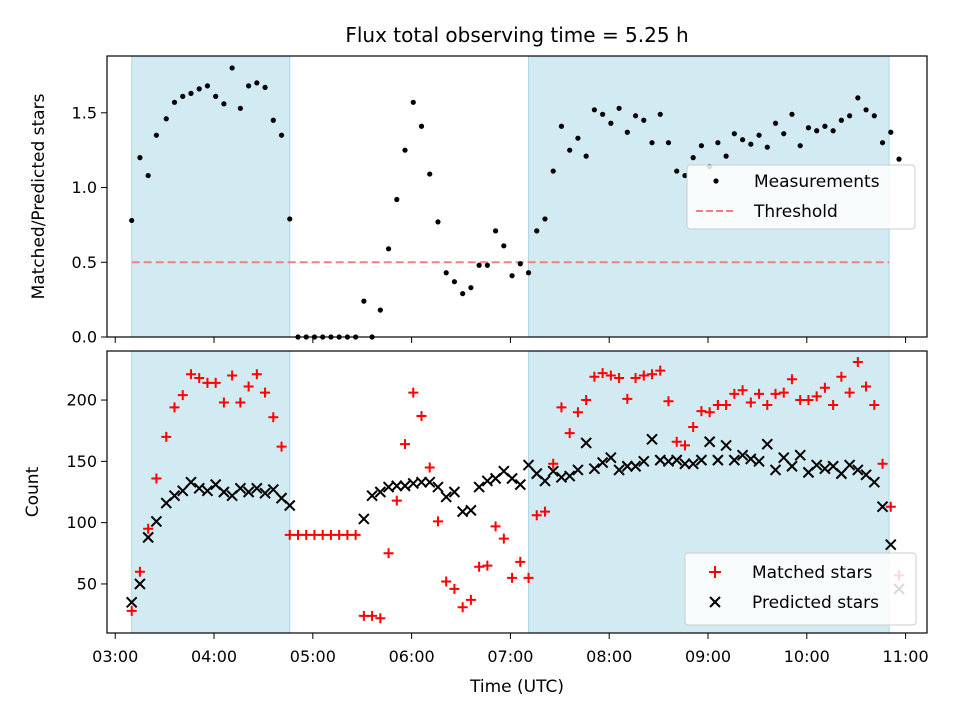  I want to click on bottom-legend-box, so click(800, 589).